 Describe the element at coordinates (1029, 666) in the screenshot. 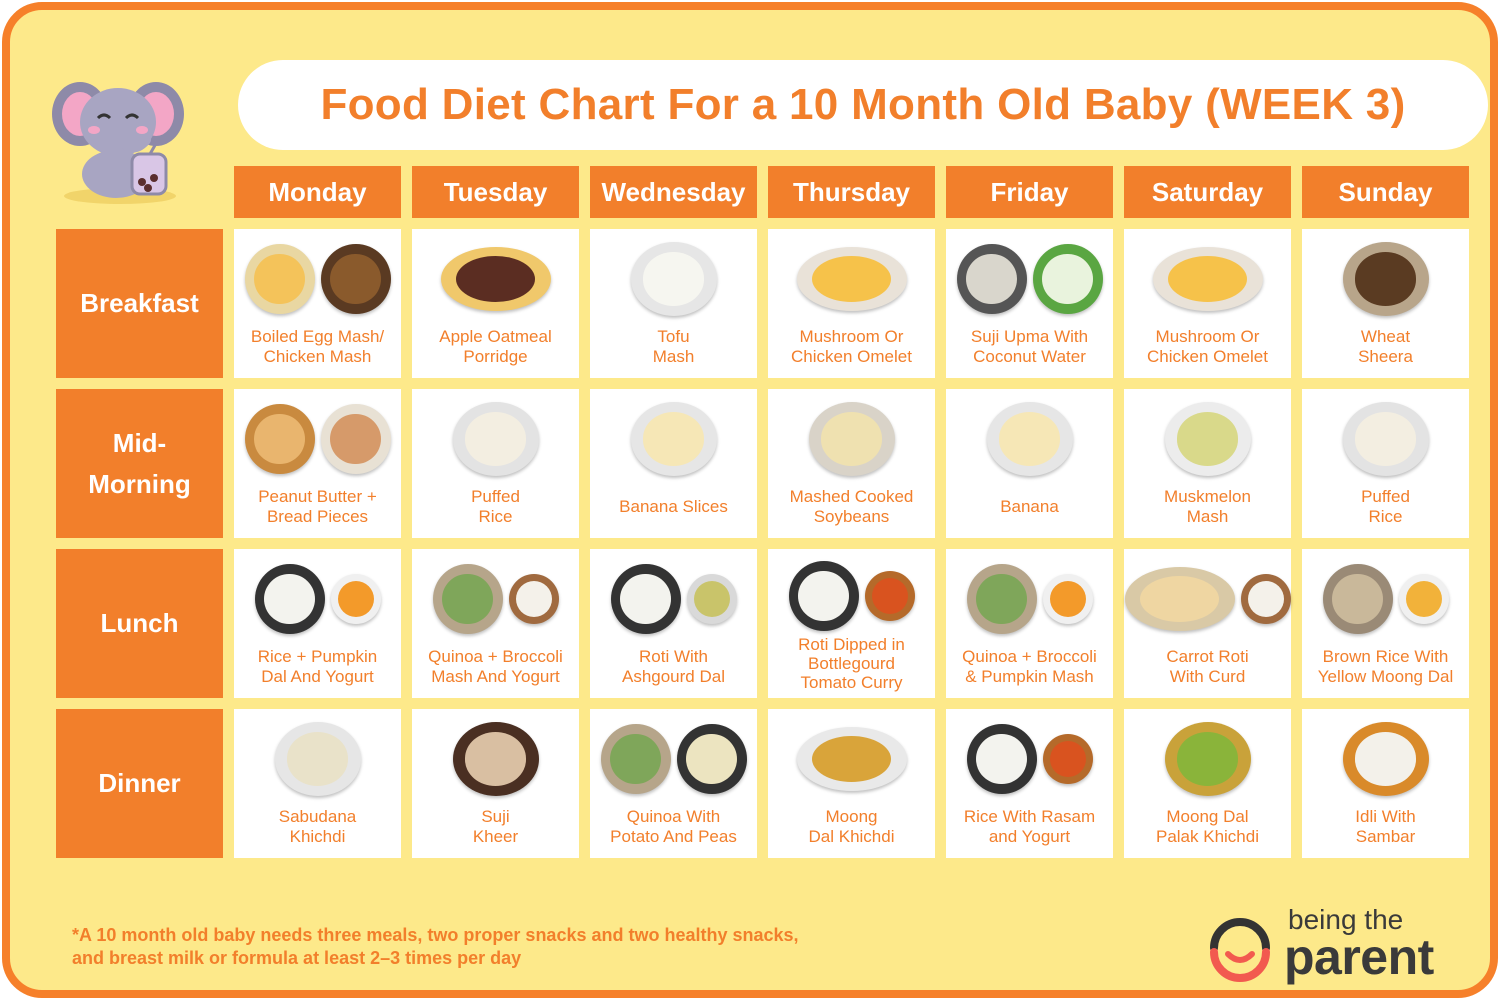

I see `meal-label: Quinoa + Broccoli & Pumpkin Mash` at that location.